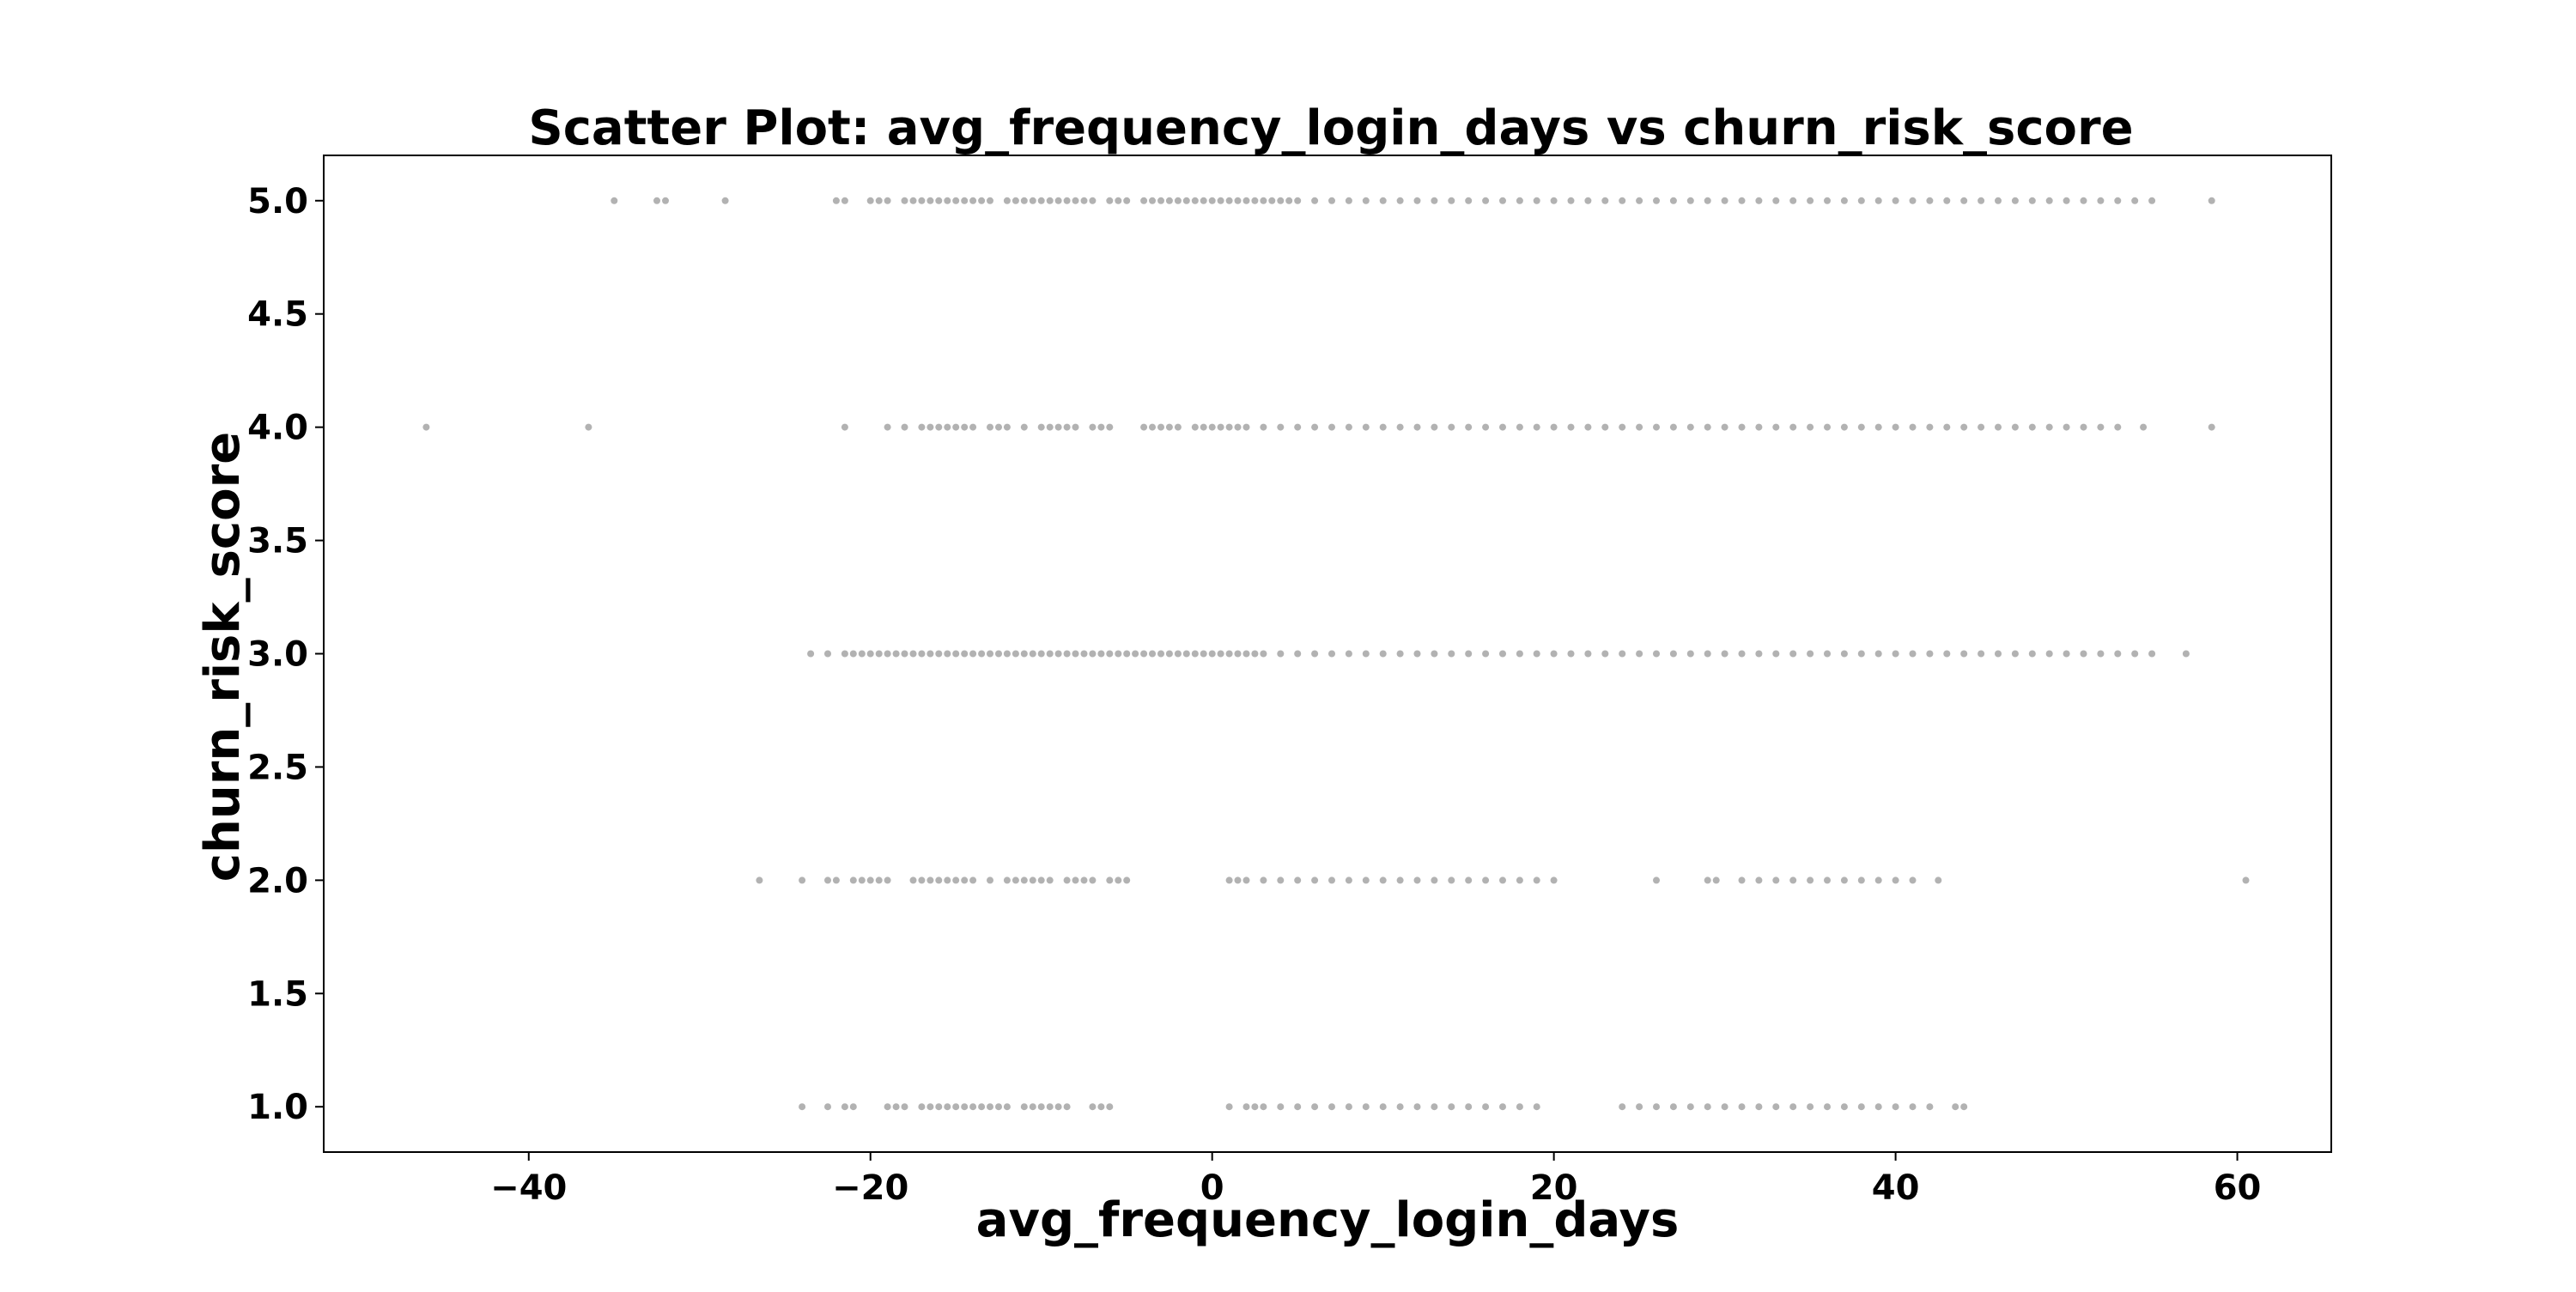 The height and width of the screenshot is (1292, 2576). Describe the element at coordinates (278, 767) in the screenshot. I see `y-tick-label: 2.5` at that location.